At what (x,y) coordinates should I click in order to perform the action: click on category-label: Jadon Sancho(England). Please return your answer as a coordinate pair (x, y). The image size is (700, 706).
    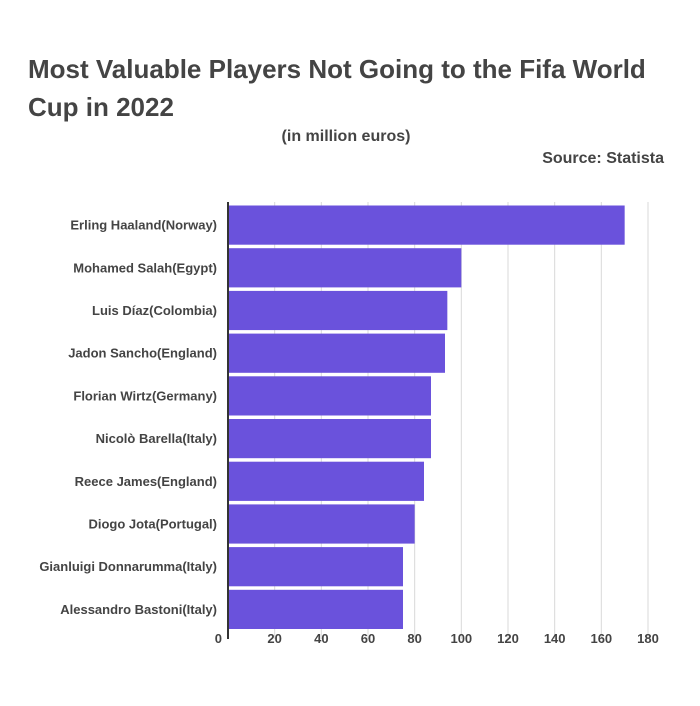
    Looking at the image, I should click on (142, 353).